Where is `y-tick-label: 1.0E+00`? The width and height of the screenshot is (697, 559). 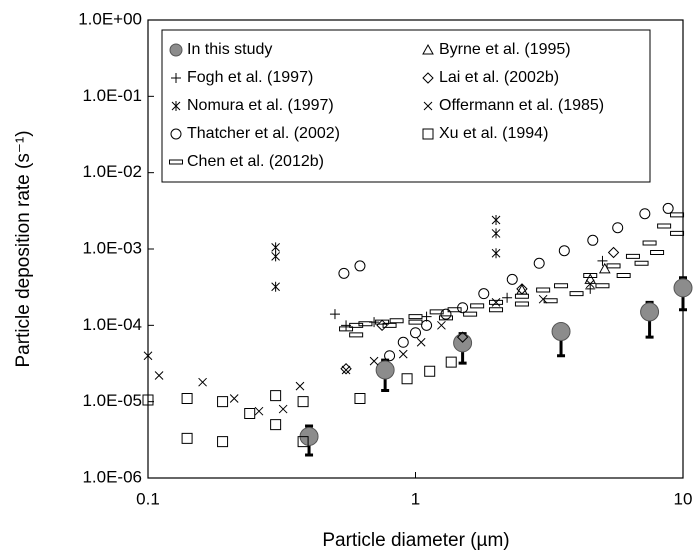
y-tick-label: 1.0E+00 is located at coordinates (110, 18).